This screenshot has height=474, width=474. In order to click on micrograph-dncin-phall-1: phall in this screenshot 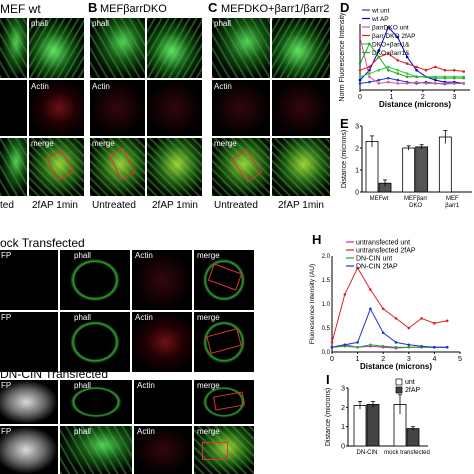, I will do `click(96, 402)`.